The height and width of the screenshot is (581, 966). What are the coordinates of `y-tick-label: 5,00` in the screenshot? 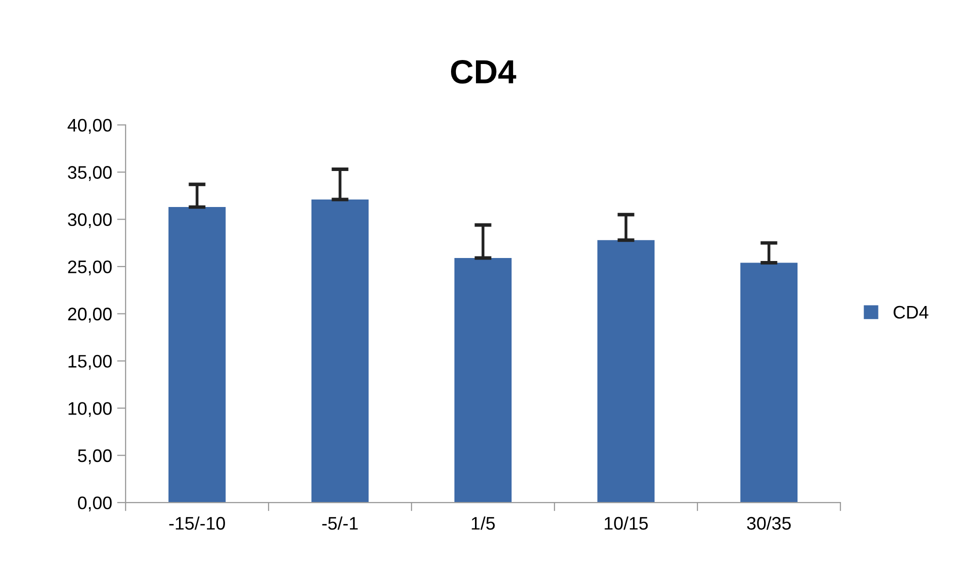 It's located at (95, 456).